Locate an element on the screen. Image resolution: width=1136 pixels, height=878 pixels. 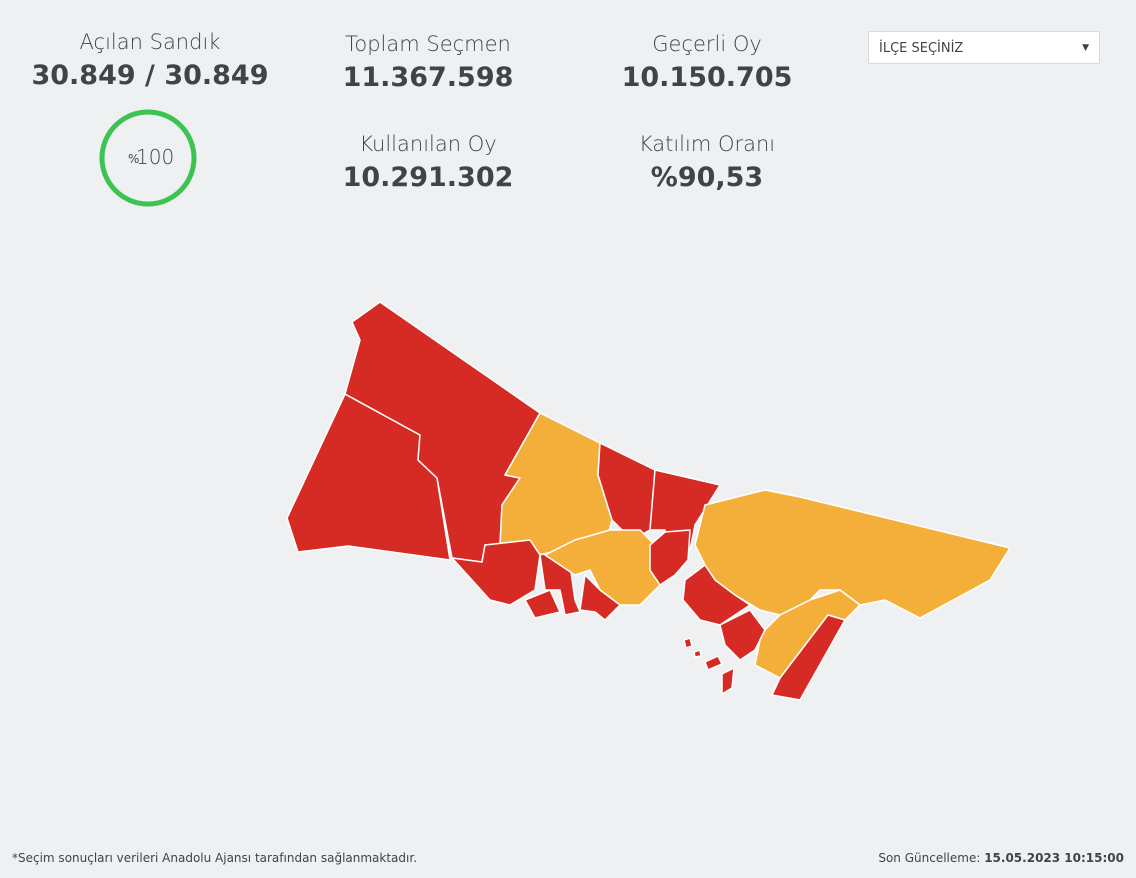
select-arrow: ▼ is located at coordinates (1085, 48).